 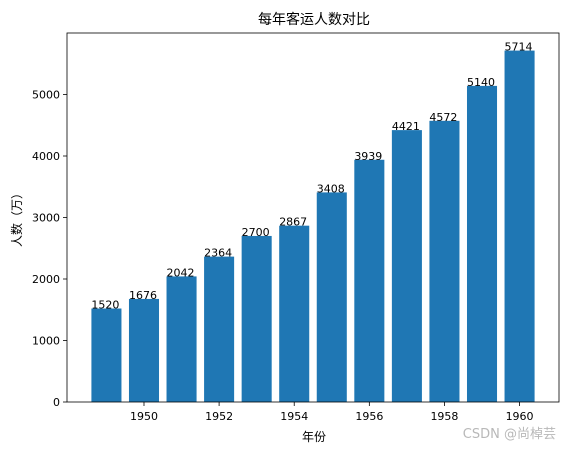 I want to click on data-label-1959: 5140, so click(x=481, y=82).